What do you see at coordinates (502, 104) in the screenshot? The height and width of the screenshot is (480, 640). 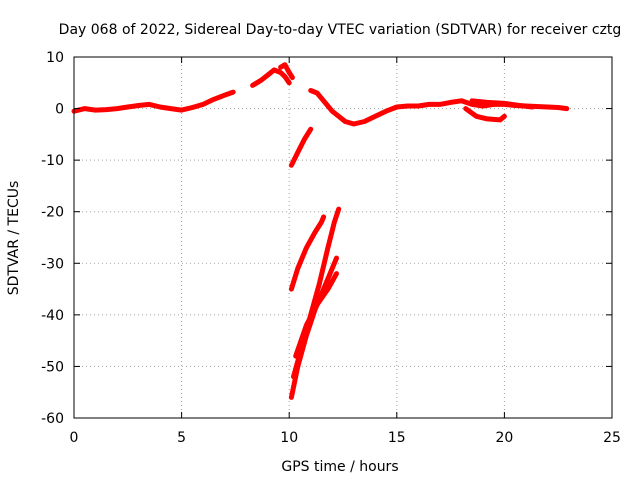 I see `series-post-gap-branch` at bounding box center [502, 104].